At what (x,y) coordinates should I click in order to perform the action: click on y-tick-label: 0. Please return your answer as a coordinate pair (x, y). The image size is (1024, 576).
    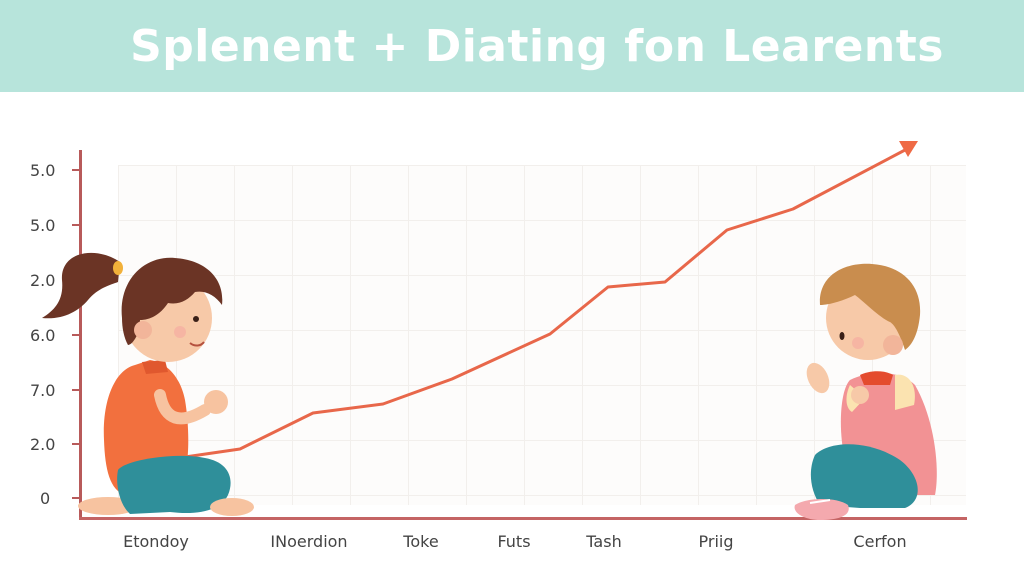
    Looking at the image, I should click on (45, 498).